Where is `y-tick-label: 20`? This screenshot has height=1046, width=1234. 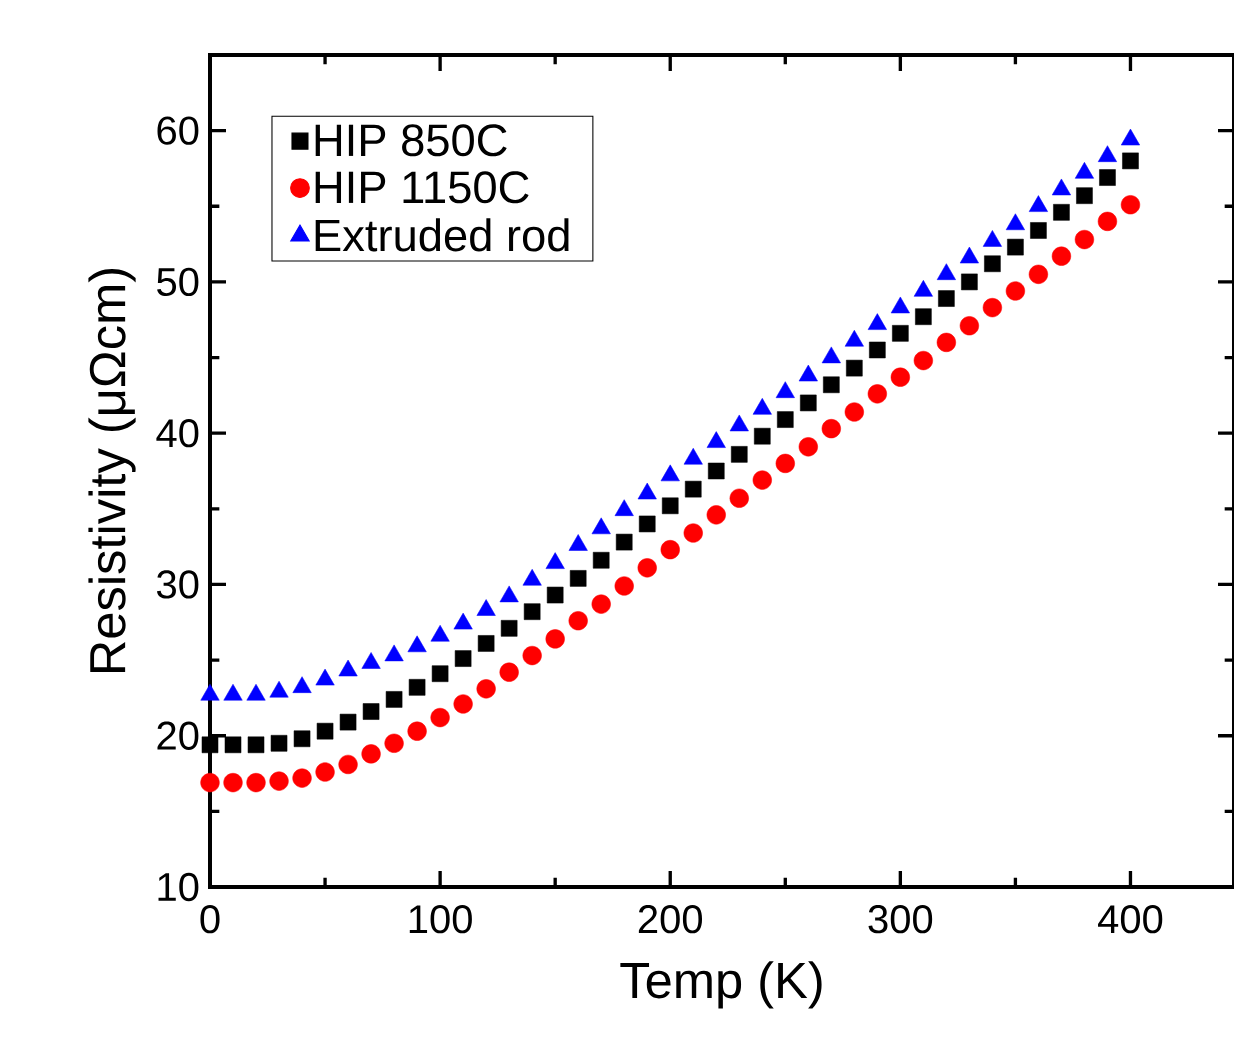 y-tick-label: 20 is located at coordinates (178, 735).